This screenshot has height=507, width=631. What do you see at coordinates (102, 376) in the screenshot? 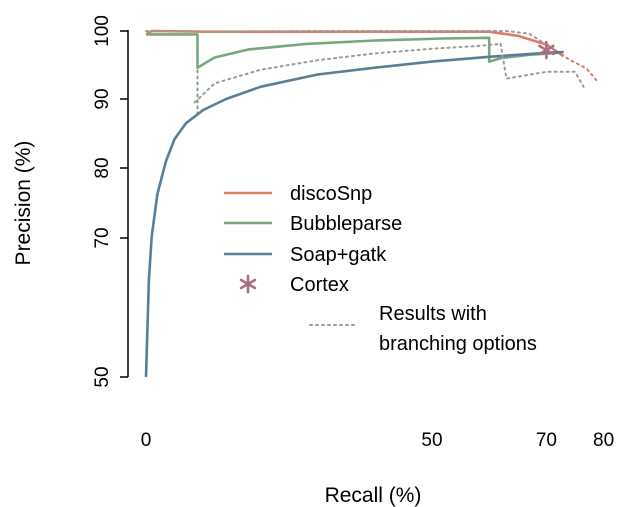
I see `y-tick-label: 50` at bounding box center [102, 376].